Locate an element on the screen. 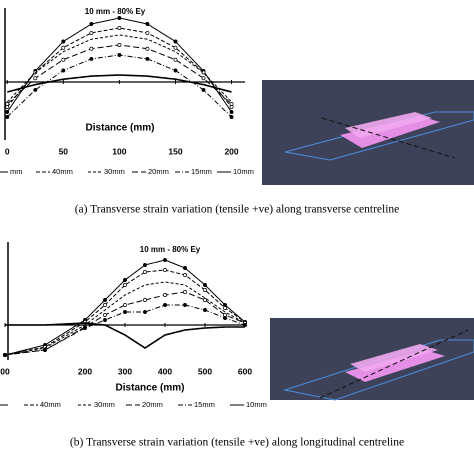  x-tick-label: 50 is located at coordinates (64, 151).